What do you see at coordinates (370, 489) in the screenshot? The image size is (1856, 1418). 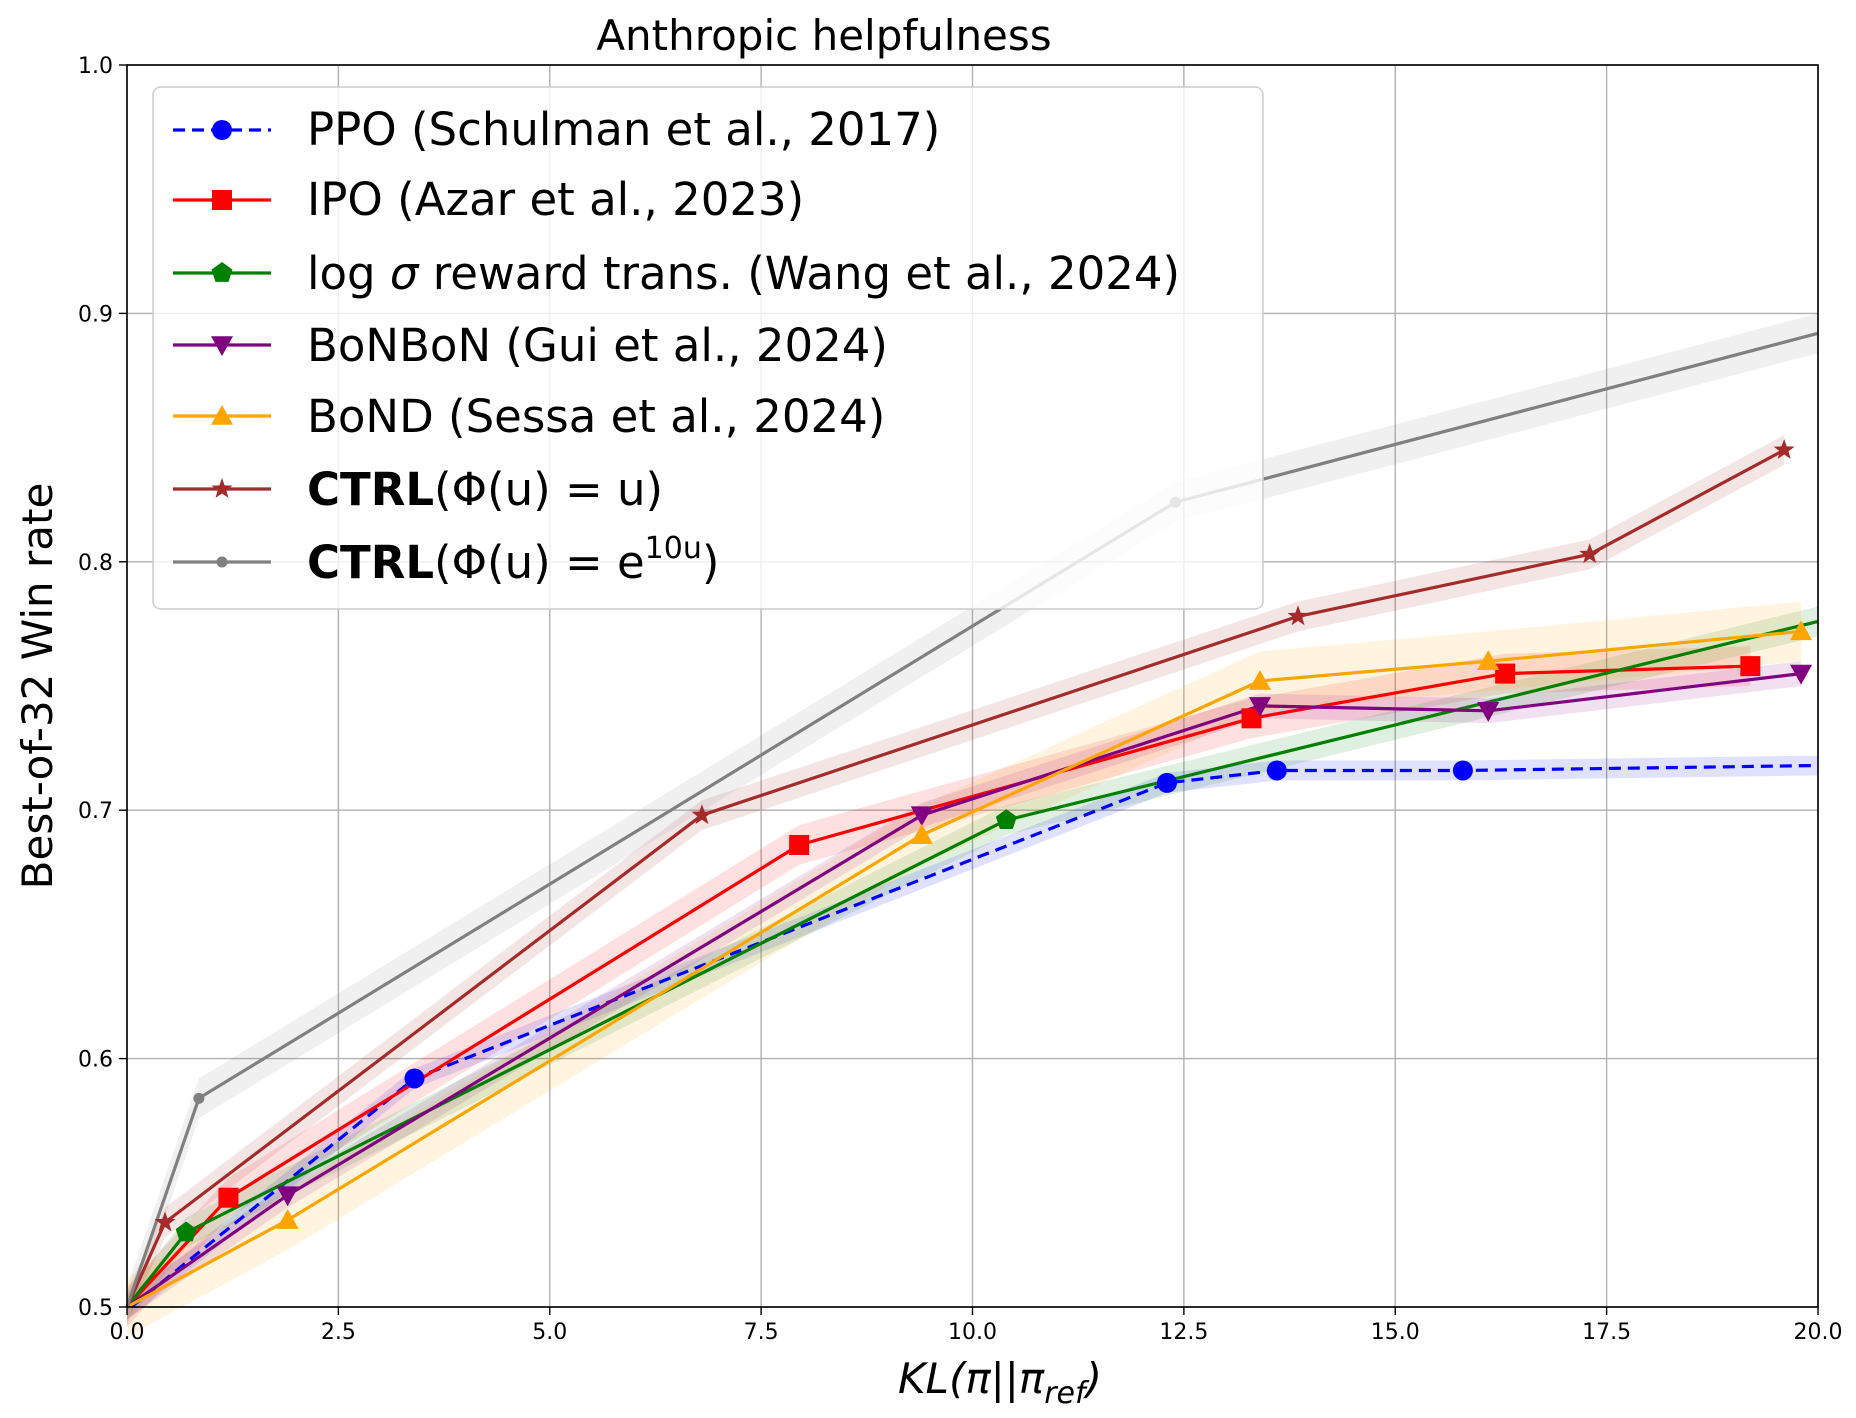 I see `legend-label-ctrl-u-bold: CTRL` at bounding box center [370, 489].